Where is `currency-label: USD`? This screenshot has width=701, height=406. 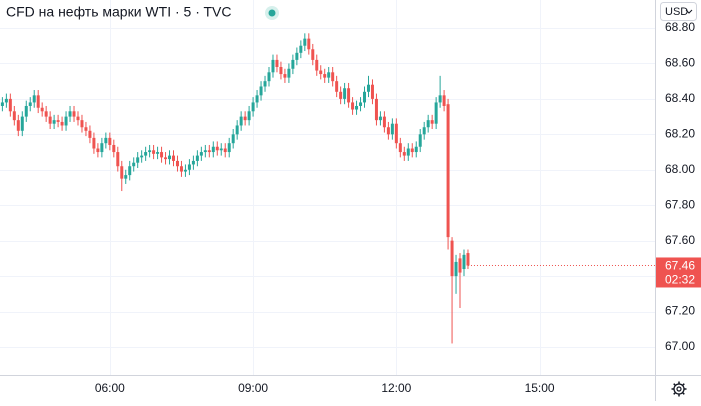
currency-label: USD is located at coordinates (676, 12).